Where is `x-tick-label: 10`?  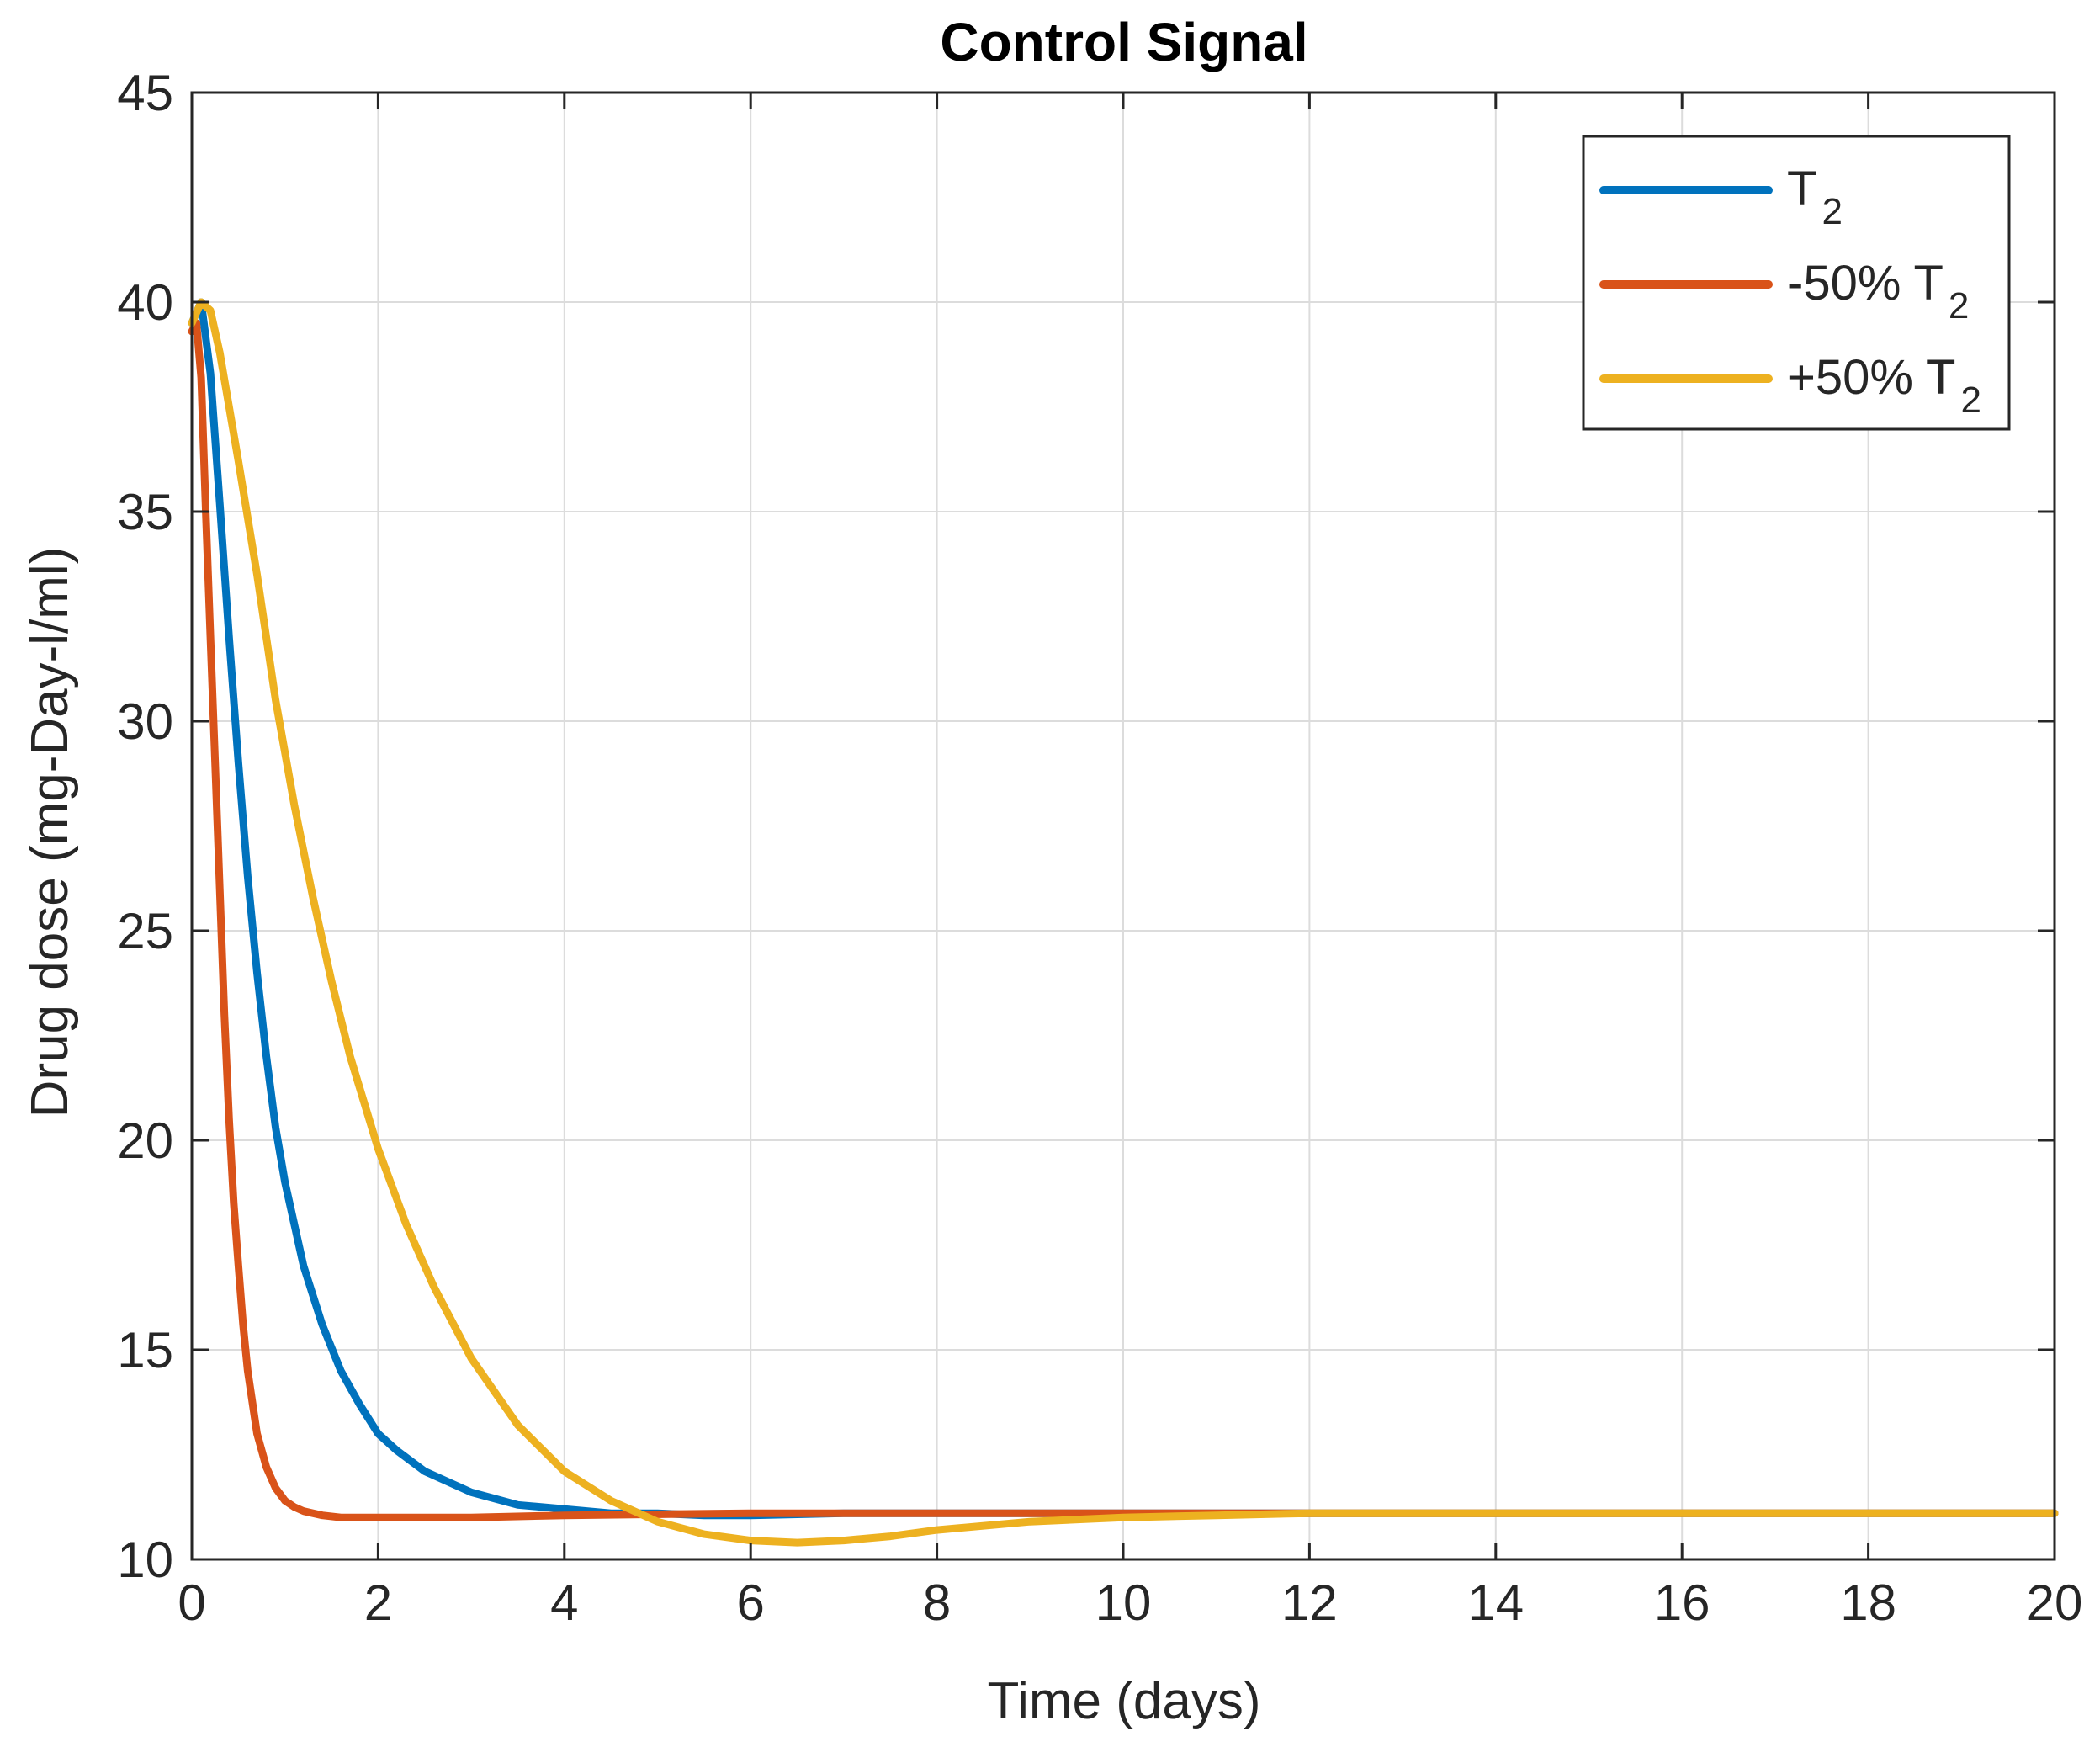 x-tick-label: 10 is located at coordinates (1124, 1602).